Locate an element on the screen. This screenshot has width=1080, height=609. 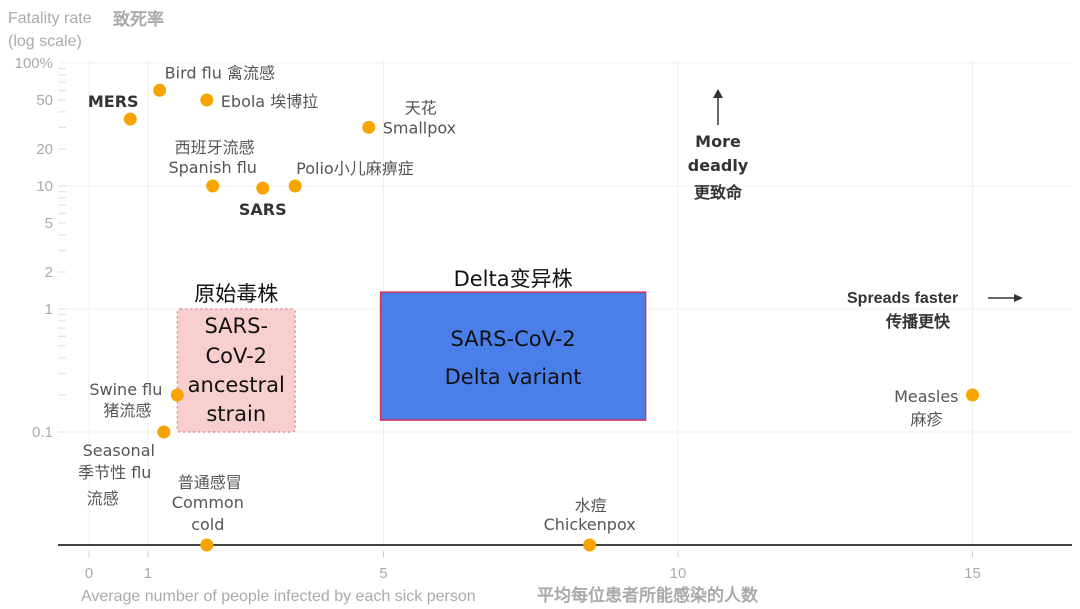
region-label: Delta variant is located at coordinates (513, 377).